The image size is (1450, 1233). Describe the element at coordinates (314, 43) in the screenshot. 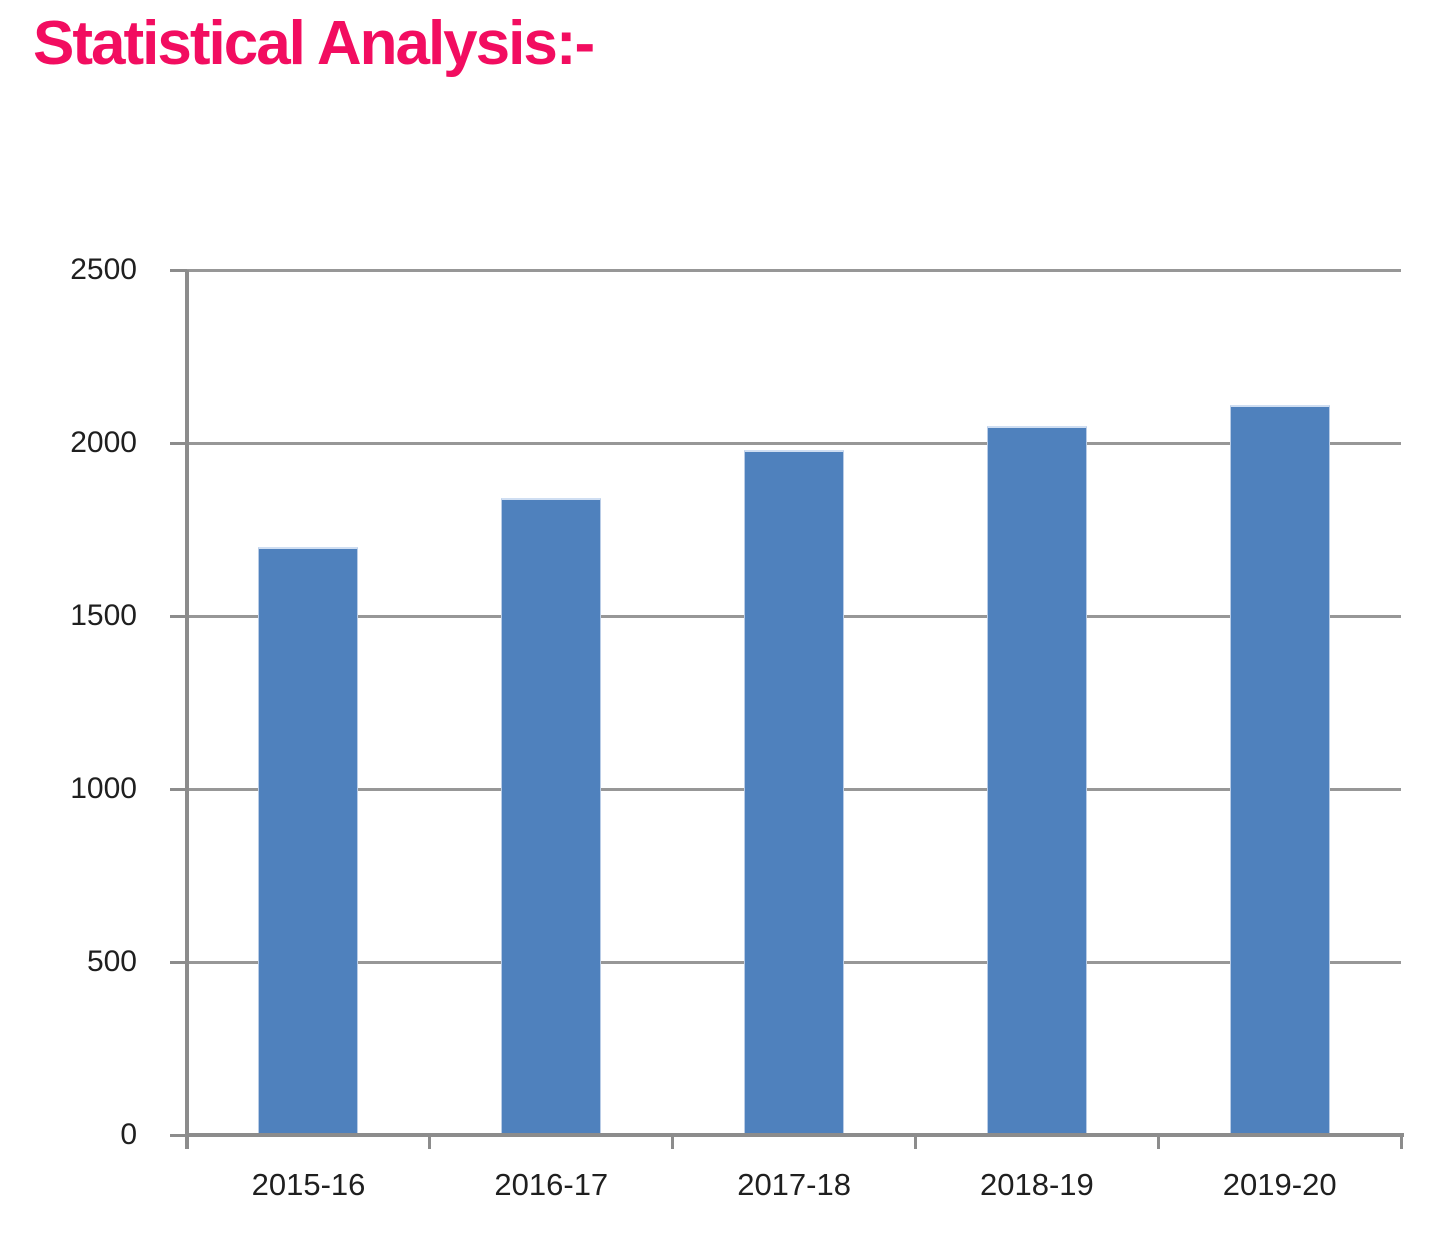

I see `page-title: Statistical Analysis:-` at that location.